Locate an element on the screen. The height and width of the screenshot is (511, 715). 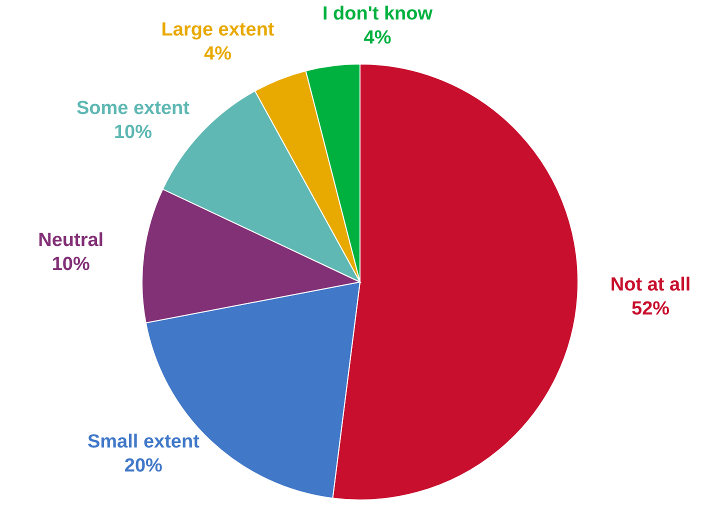
slice-label: Not at all is located at coordinates (650, 285).